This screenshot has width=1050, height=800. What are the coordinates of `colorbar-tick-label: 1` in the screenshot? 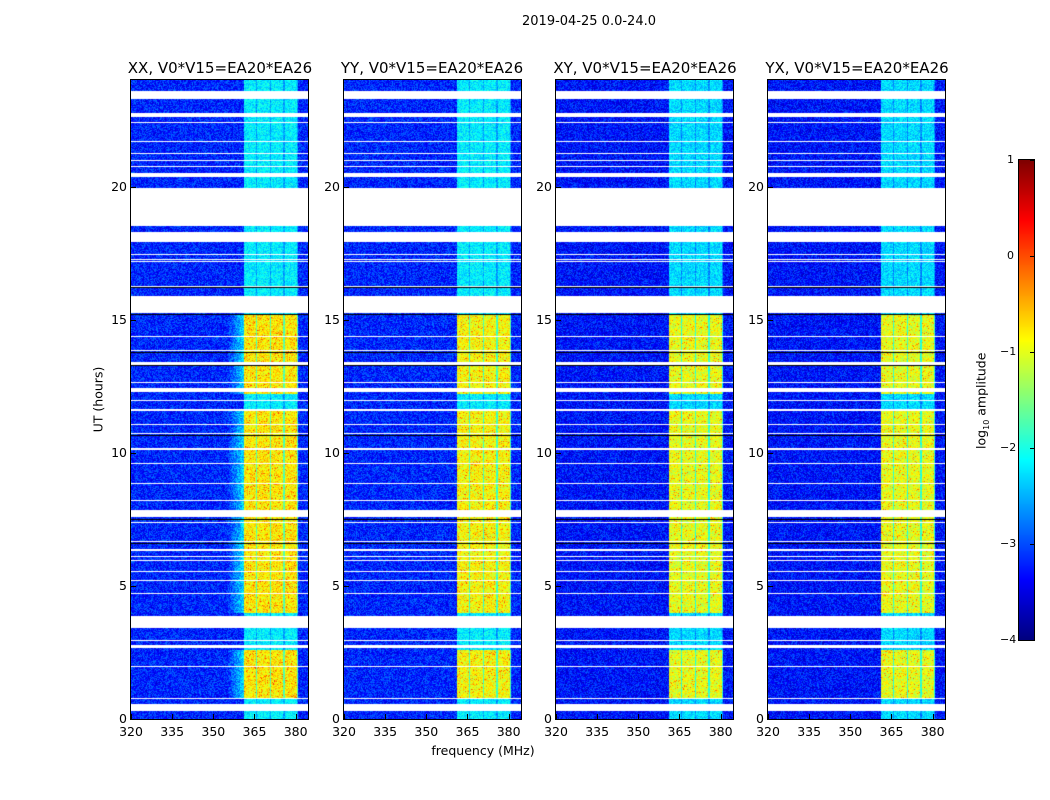 It's located at (1010, 159).